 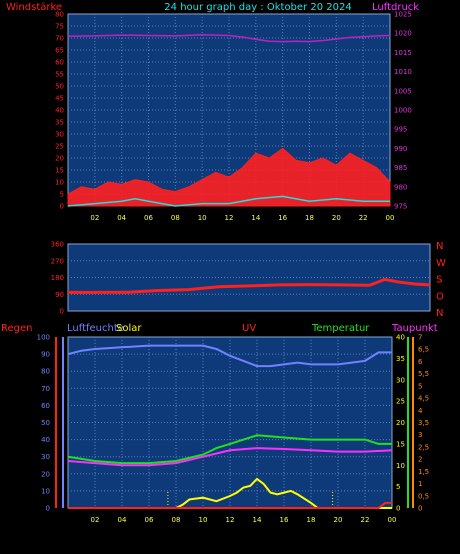 I want to click on temp-tick-label: 35, so click(x=400, y=359).